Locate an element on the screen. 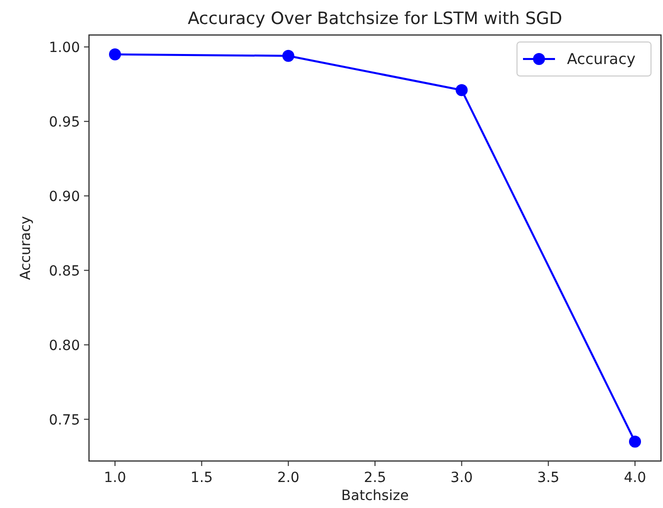 The height and width of the screenshot is (508, 663). y-tick-label: 0.90 is located at coordinates (64, 196).